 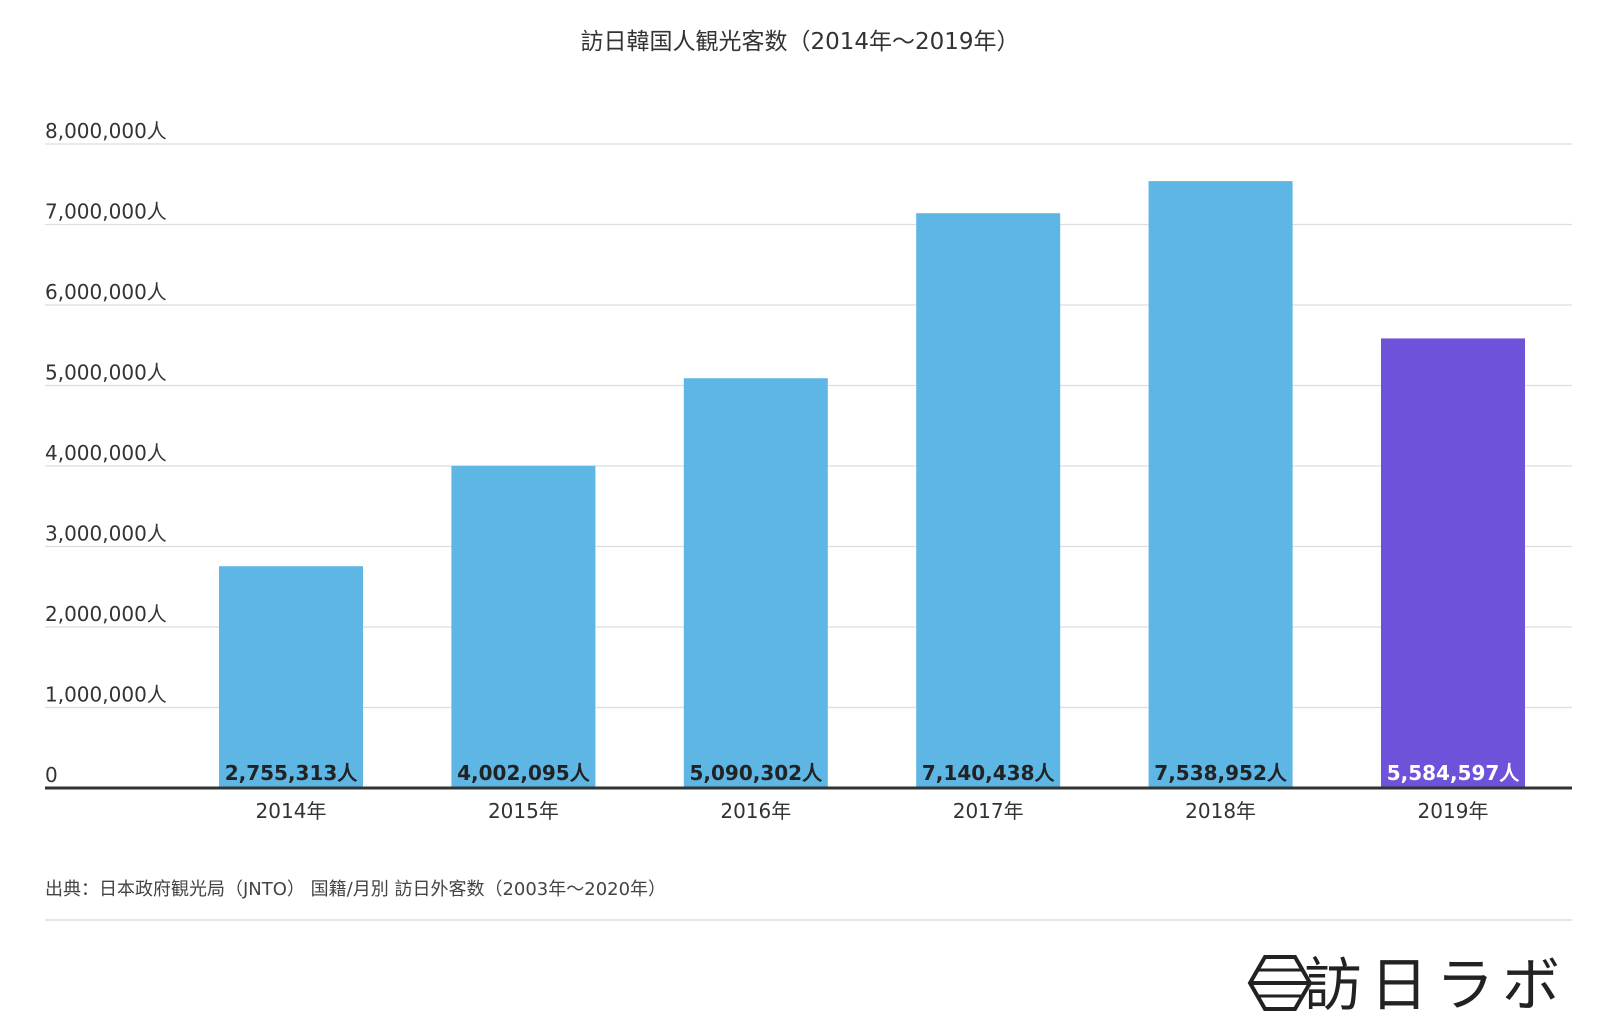 What do you see at coordinates (1436, 984) in the screenshot?
I see `logo-text: 訪日ラボ` at bounding box center [1436, 984].